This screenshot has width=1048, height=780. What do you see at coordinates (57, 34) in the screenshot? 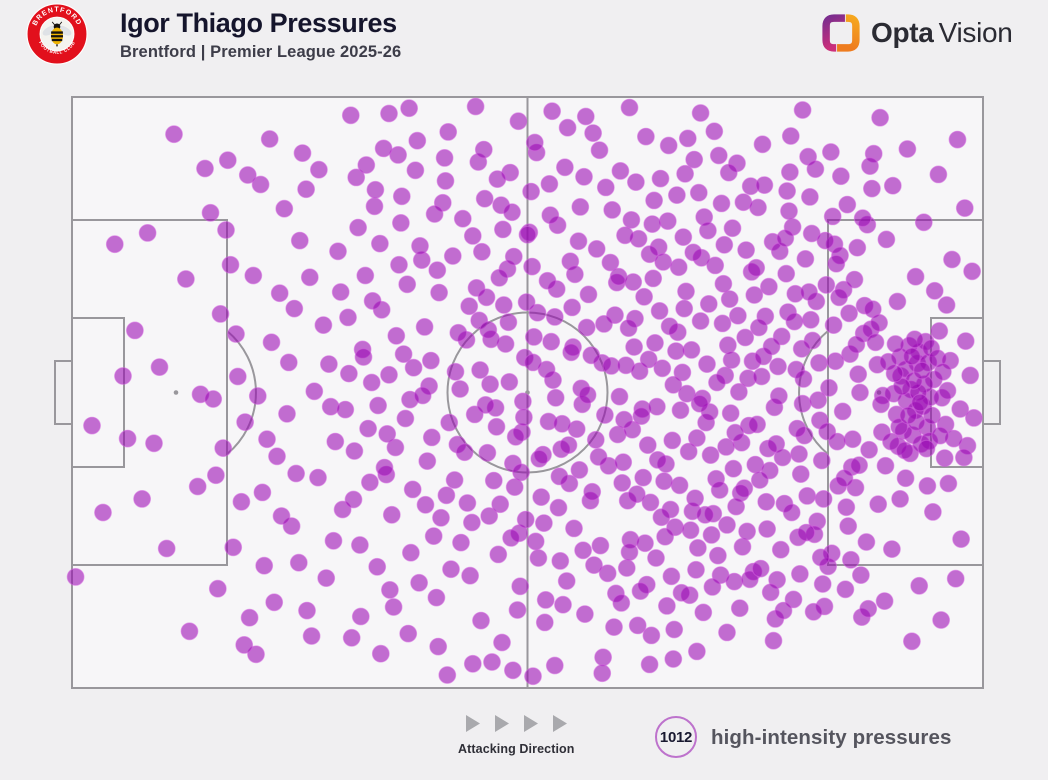
I see `brentford-crest-logo: BRENTFORD FOOTBALL CLUB` at bounding box center [57, 34].